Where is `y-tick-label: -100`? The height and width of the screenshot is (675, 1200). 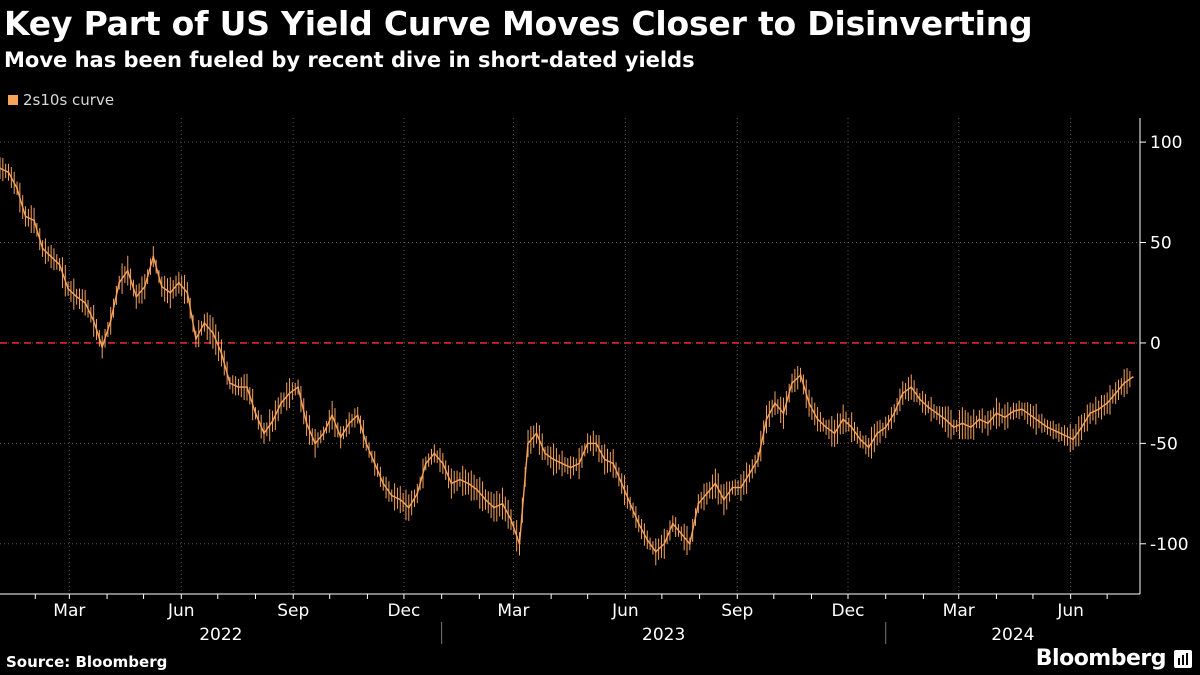
y-tick-label: -100 is located at coordinates (1169, 545).